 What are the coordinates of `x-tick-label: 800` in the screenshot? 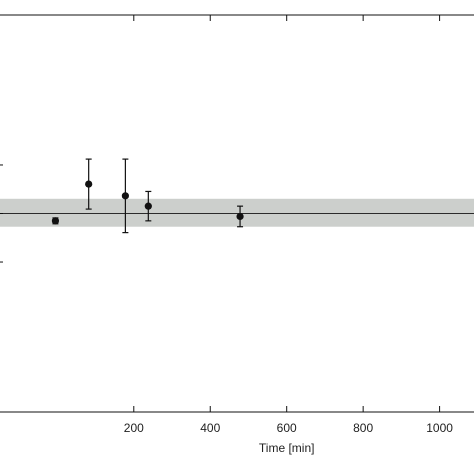 It's located at (363, 428).